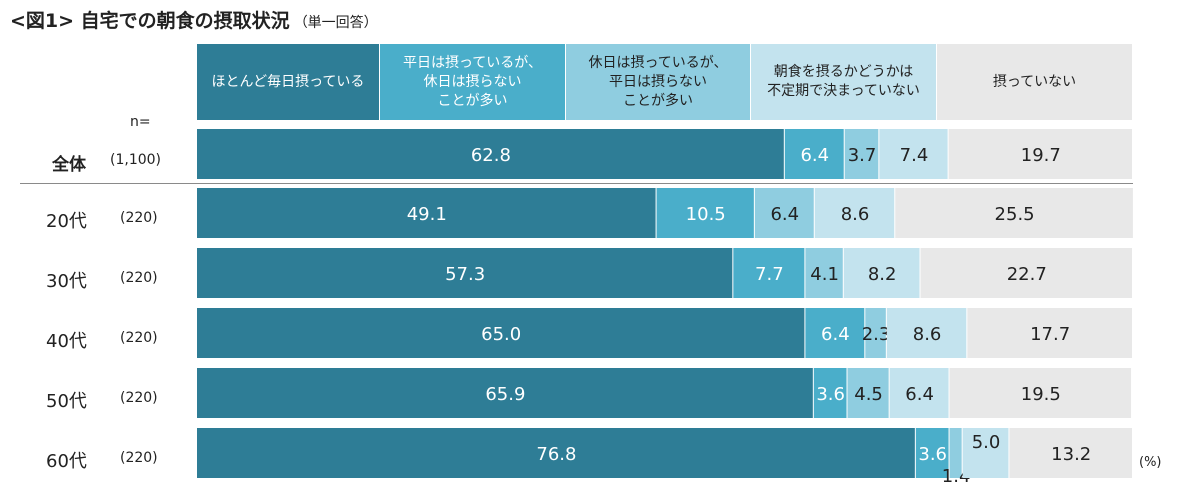 This screenshot has width=1200, height=490. I want to click on legend-item-1: ほとんど毎日摂っている, so click(288, 82).